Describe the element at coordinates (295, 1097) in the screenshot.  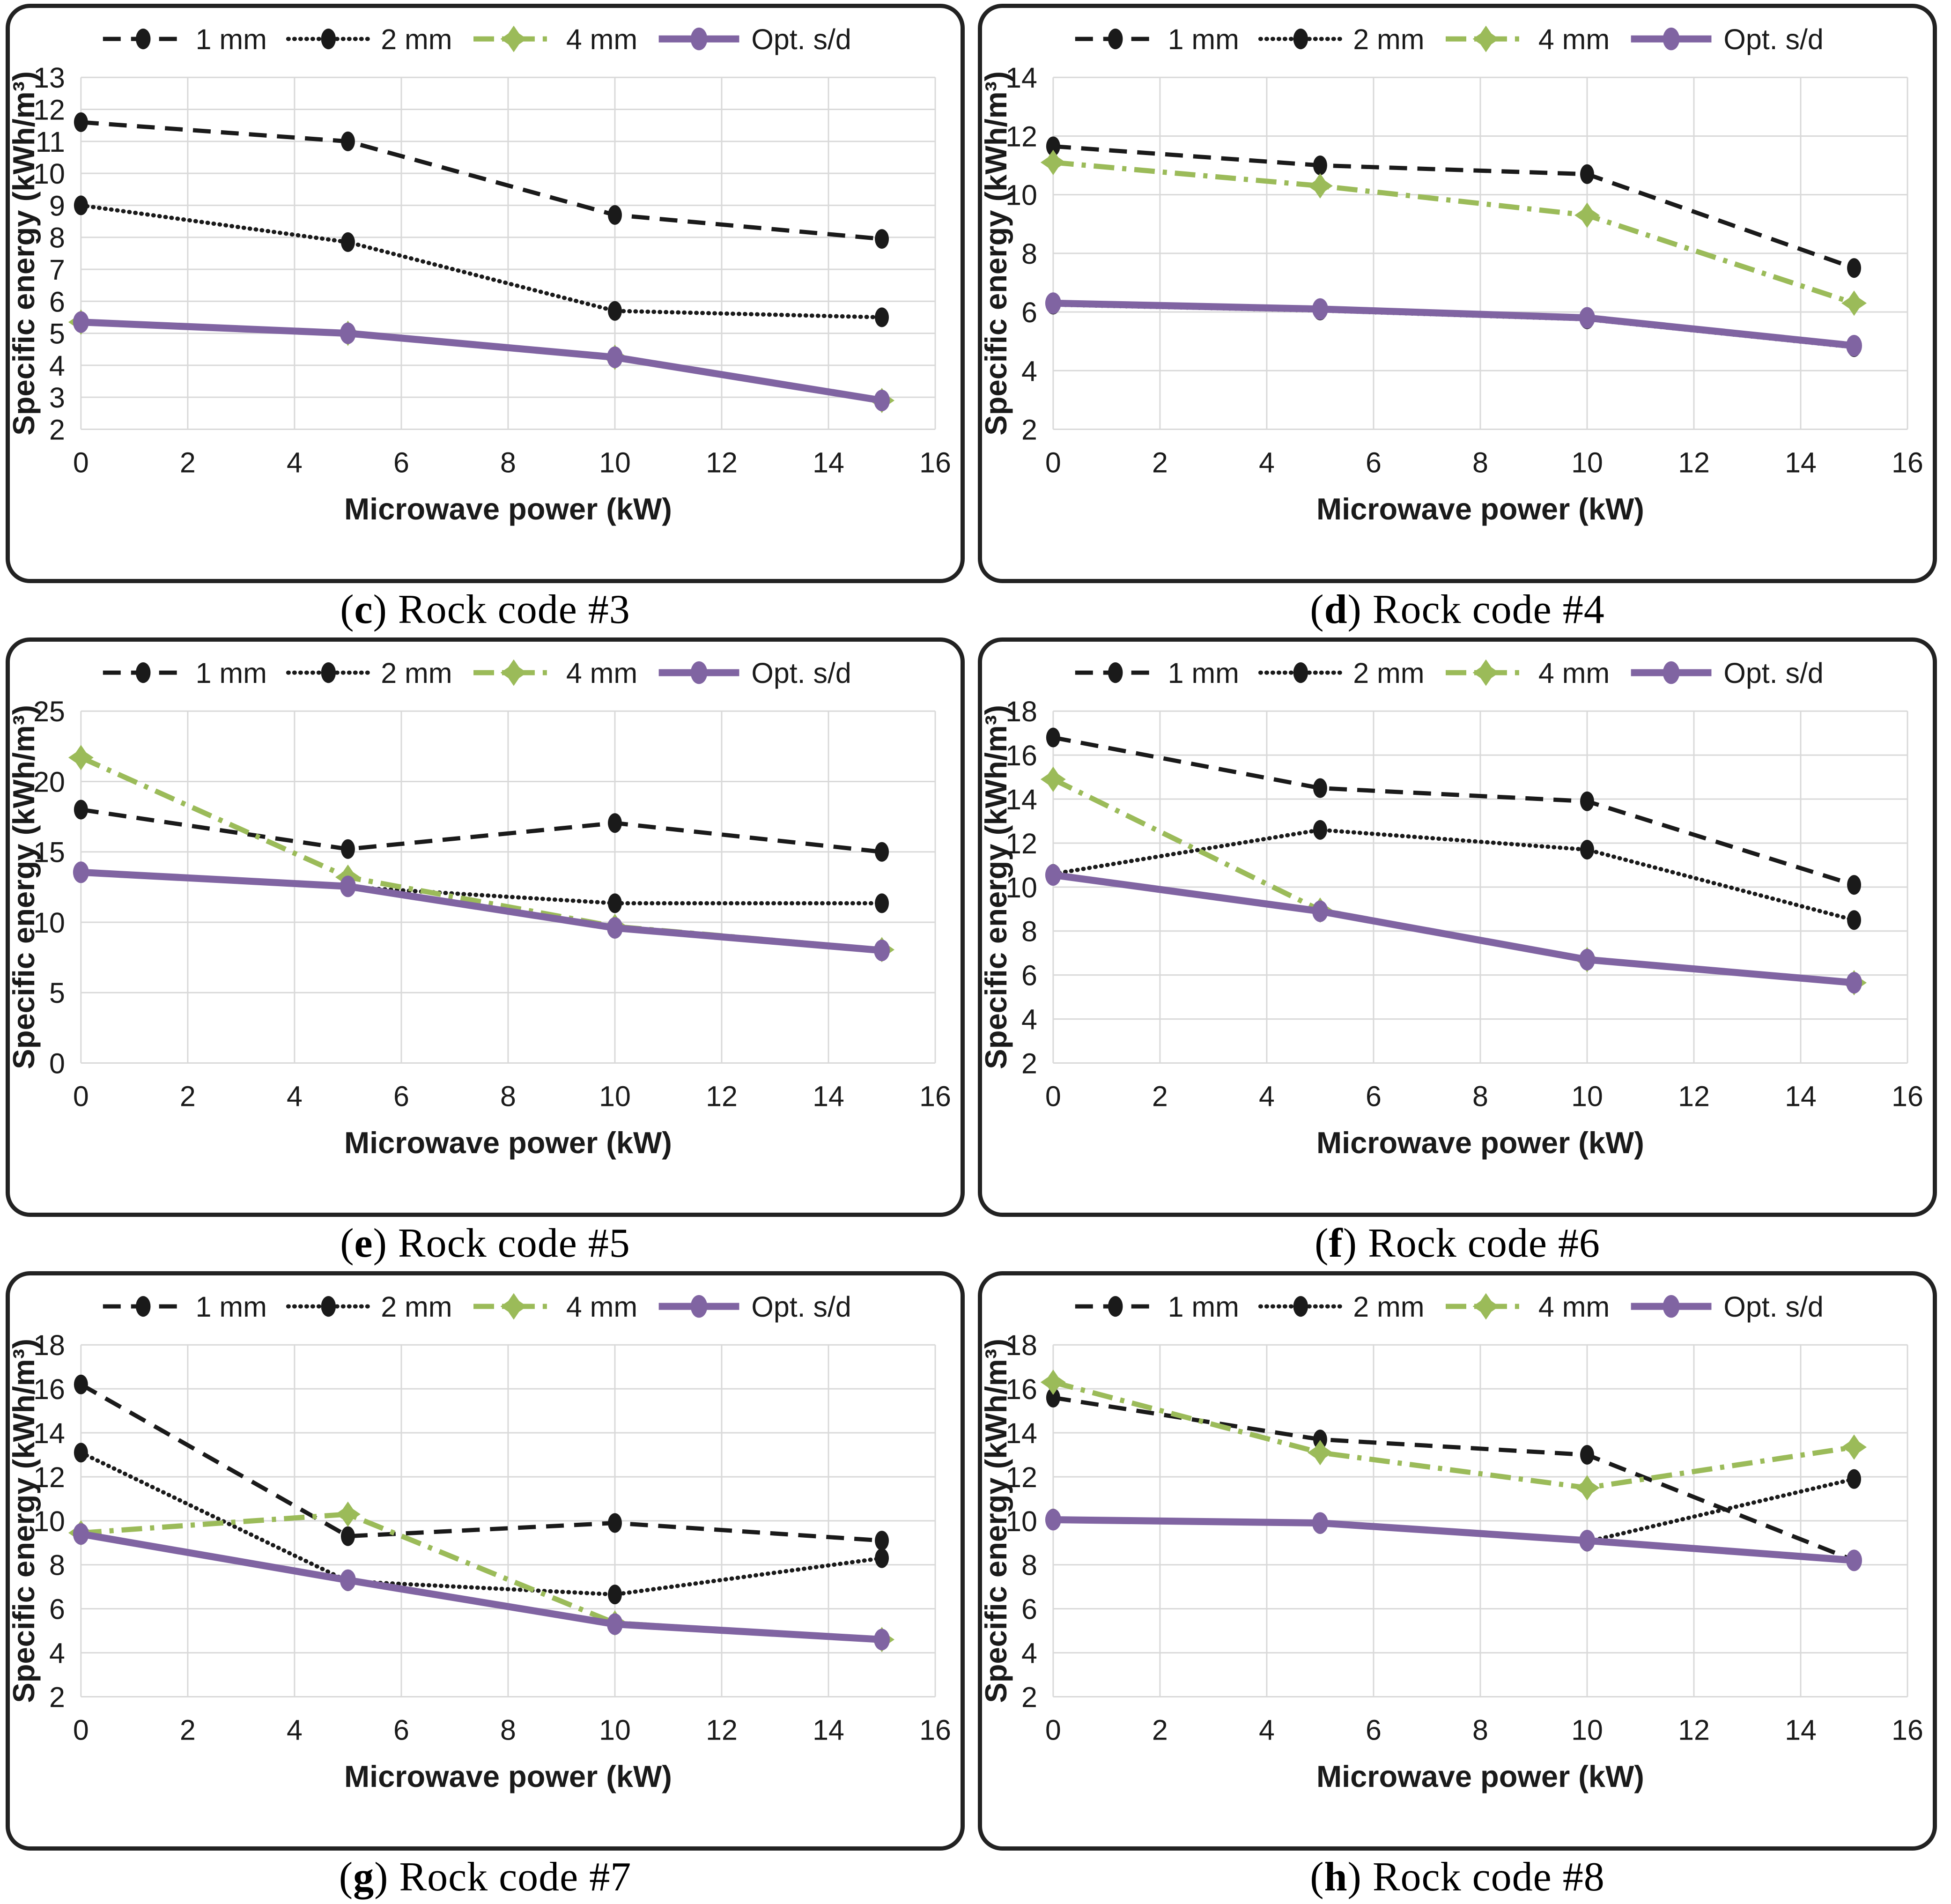
I see `x-tick-label: 4` at that location.